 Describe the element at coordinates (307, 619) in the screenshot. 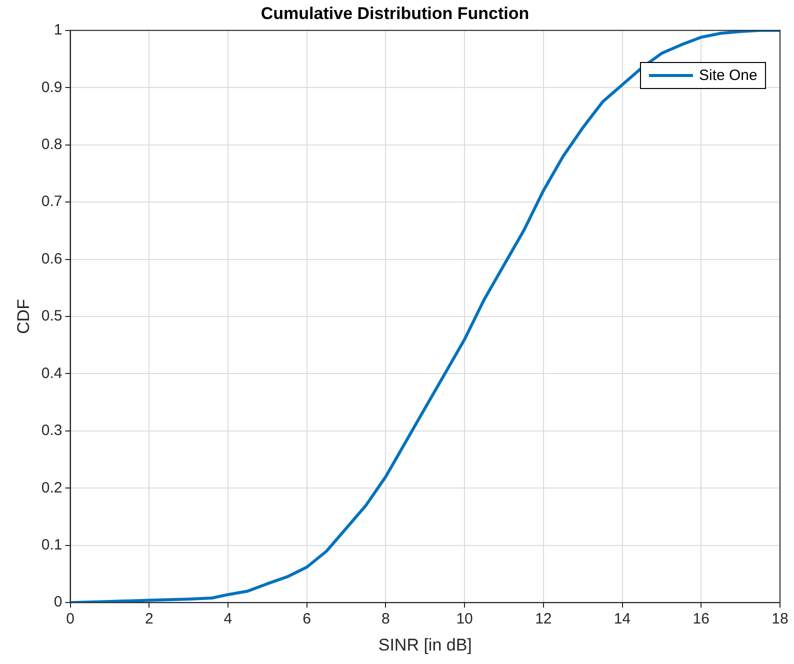

I see `x-tick-label: 6` at that location.